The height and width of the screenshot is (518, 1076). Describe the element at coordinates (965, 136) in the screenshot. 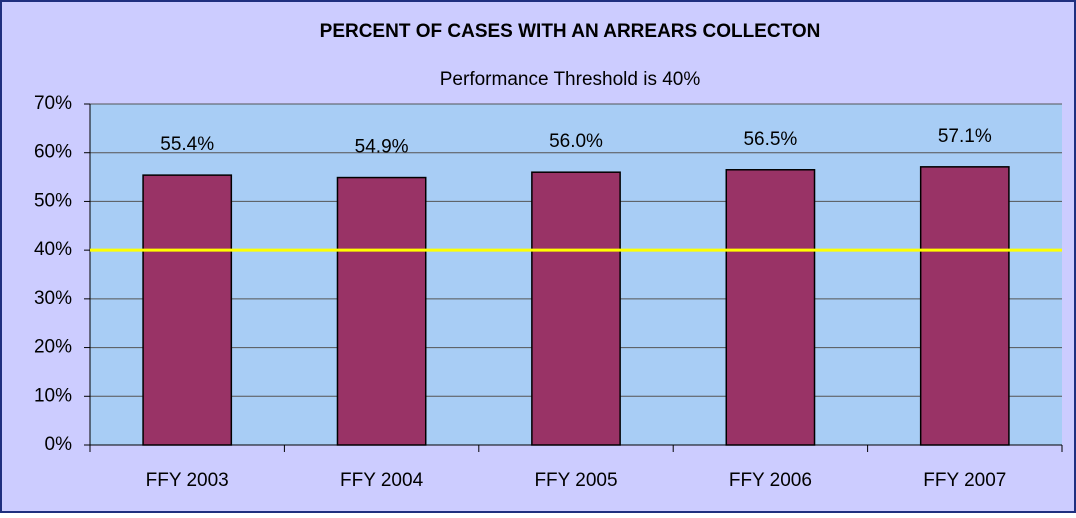

I see `value-label: 57.1%` at that location.